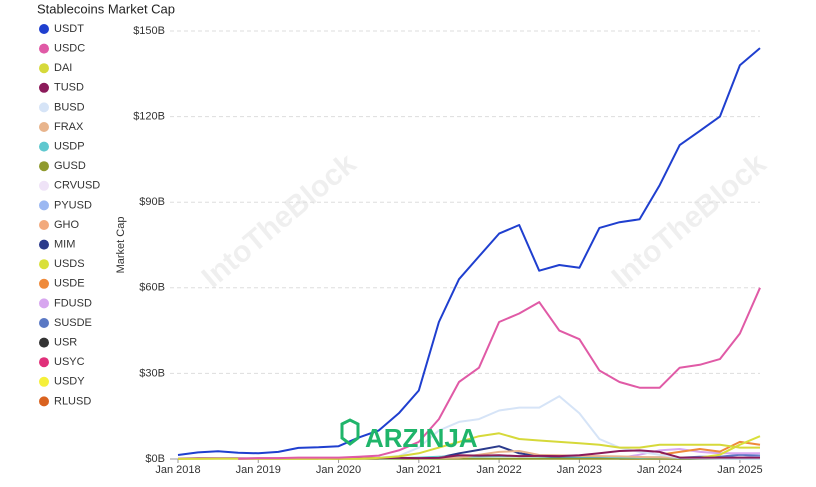  Describe the element at coordinates (579, 470) in the screenshot. I see `x-tick-label: Jan 2023` at that location.